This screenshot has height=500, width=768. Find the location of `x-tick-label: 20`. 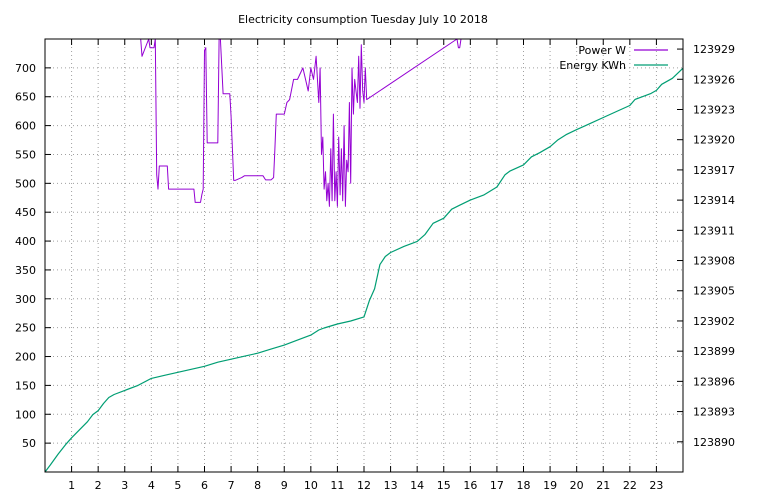

x-tick-label: 20 is located at coordinates (577, 485).